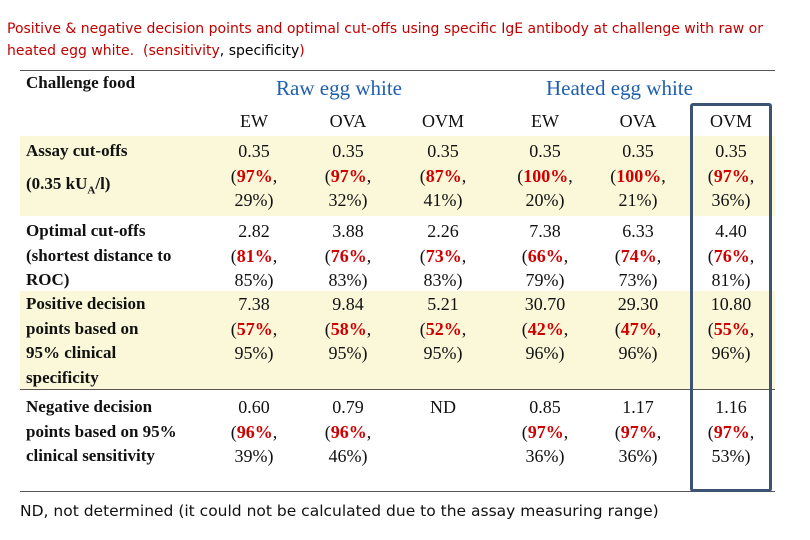 This screenshot has height=540, width=810. What do you see at coordinates (254, 456) in the screenshot?
I see `cell-specificity: 39%)` at bounding box center [254, 456].